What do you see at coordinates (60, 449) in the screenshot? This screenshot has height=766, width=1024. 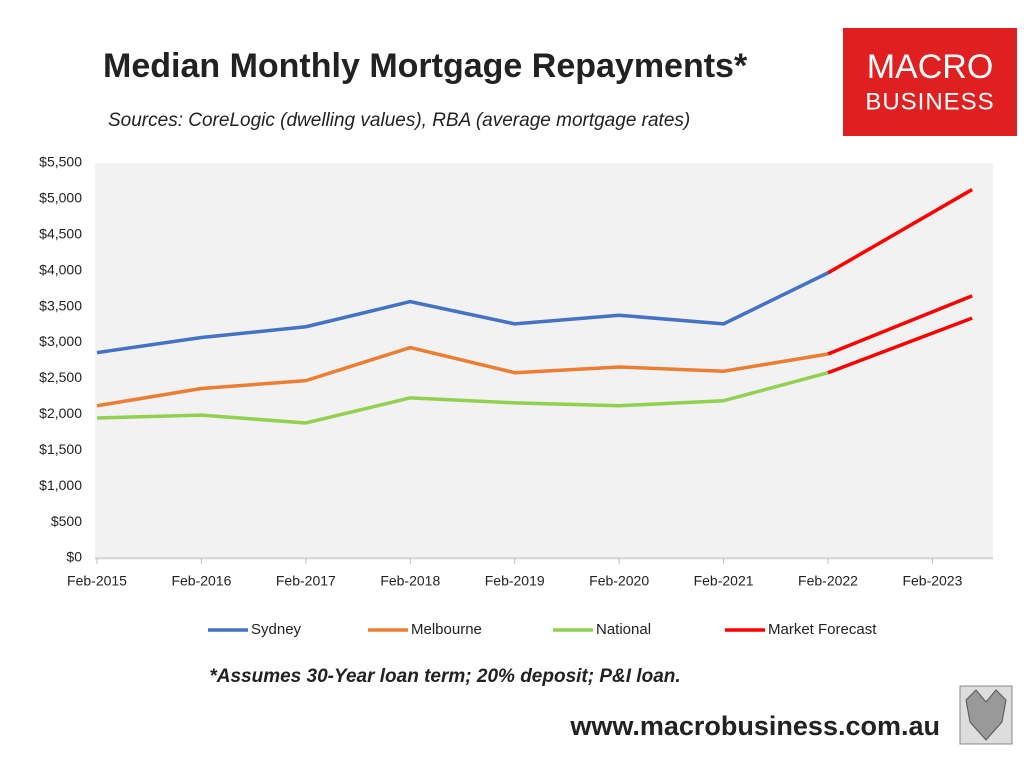 I see `y-tick-label: $1,500` at bounding box center [60, 449].